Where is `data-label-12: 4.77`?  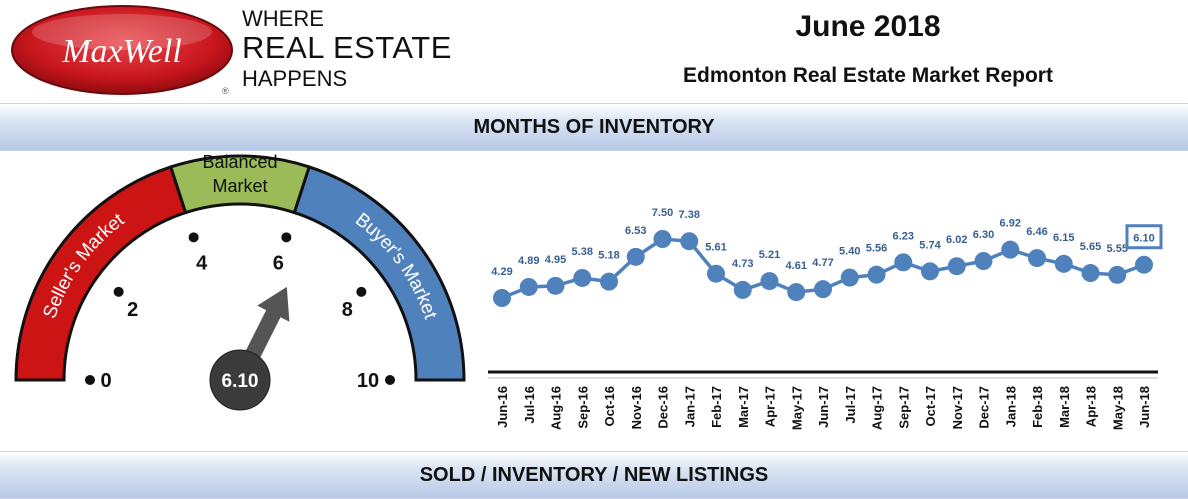 data-label-12: 4.77 is located at coordinates (822, 263).